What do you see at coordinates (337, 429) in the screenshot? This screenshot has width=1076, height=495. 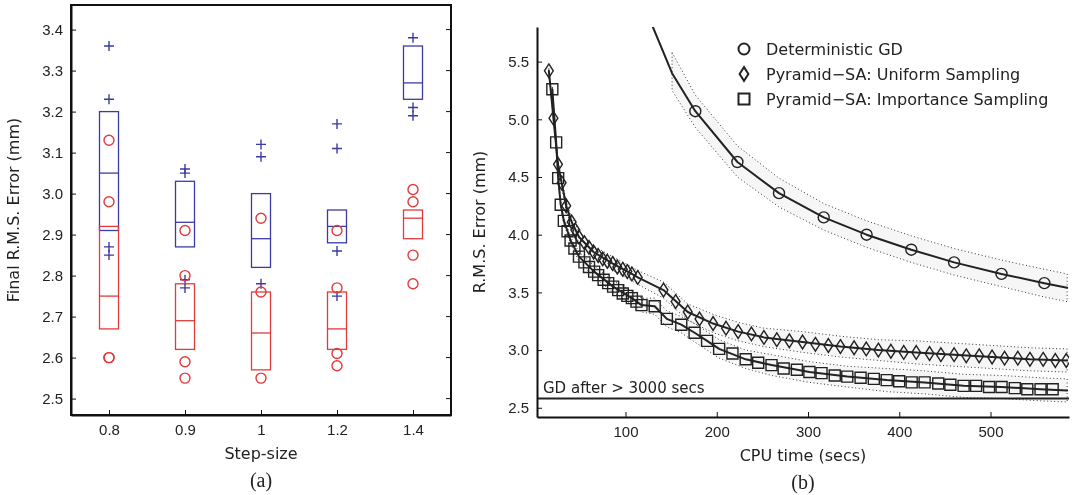 I see `x-tick-label: 1.2` at bounding box center [337, 429].